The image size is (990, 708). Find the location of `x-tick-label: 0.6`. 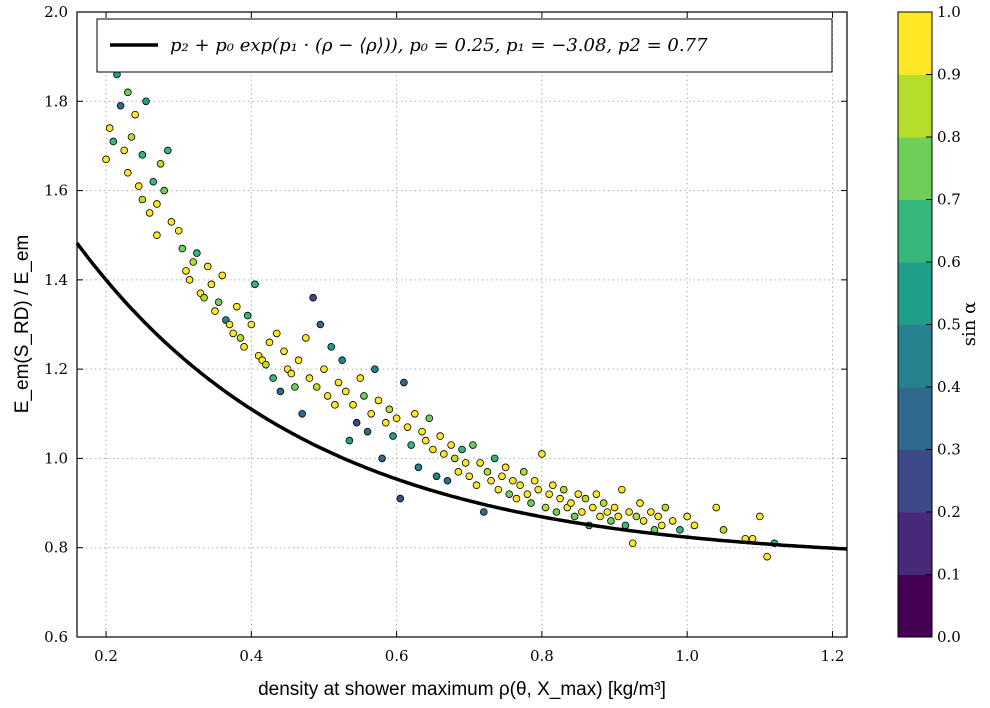

x-tick-label: 0.6 is located at coordinates (397, 656).